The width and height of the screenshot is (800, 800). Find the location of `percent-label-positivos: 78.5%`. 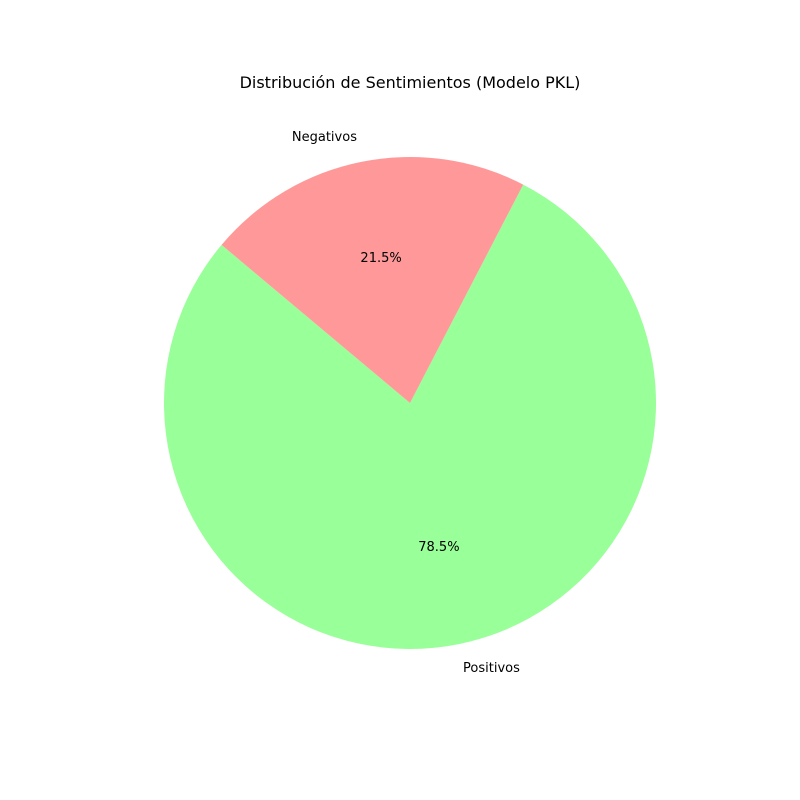

percent-label-positivos: 78.5% is located at coordinates (438, 547).